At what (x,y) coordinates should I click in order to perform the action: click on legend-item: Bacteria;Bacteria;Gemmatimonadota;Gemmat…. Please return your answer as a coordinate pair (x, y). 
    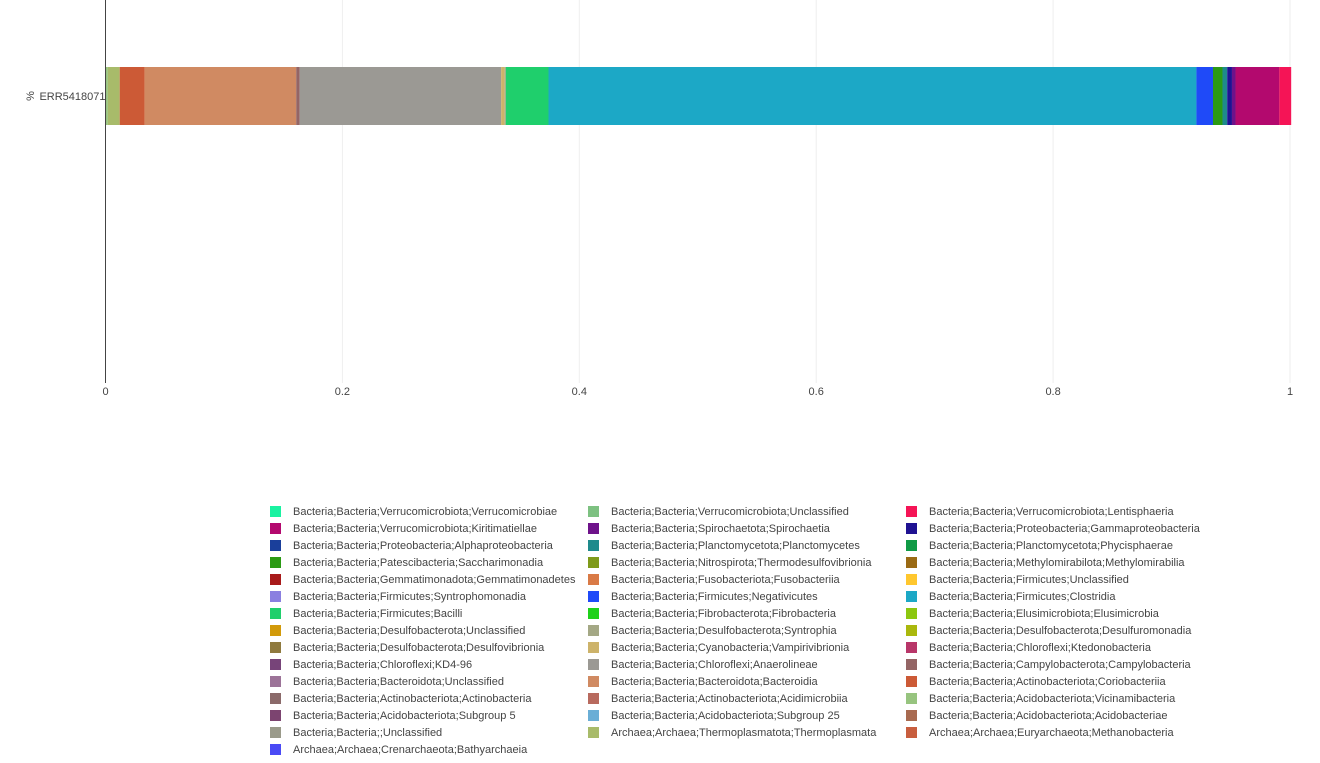
    Looking at the image, I should click on (429, 579).